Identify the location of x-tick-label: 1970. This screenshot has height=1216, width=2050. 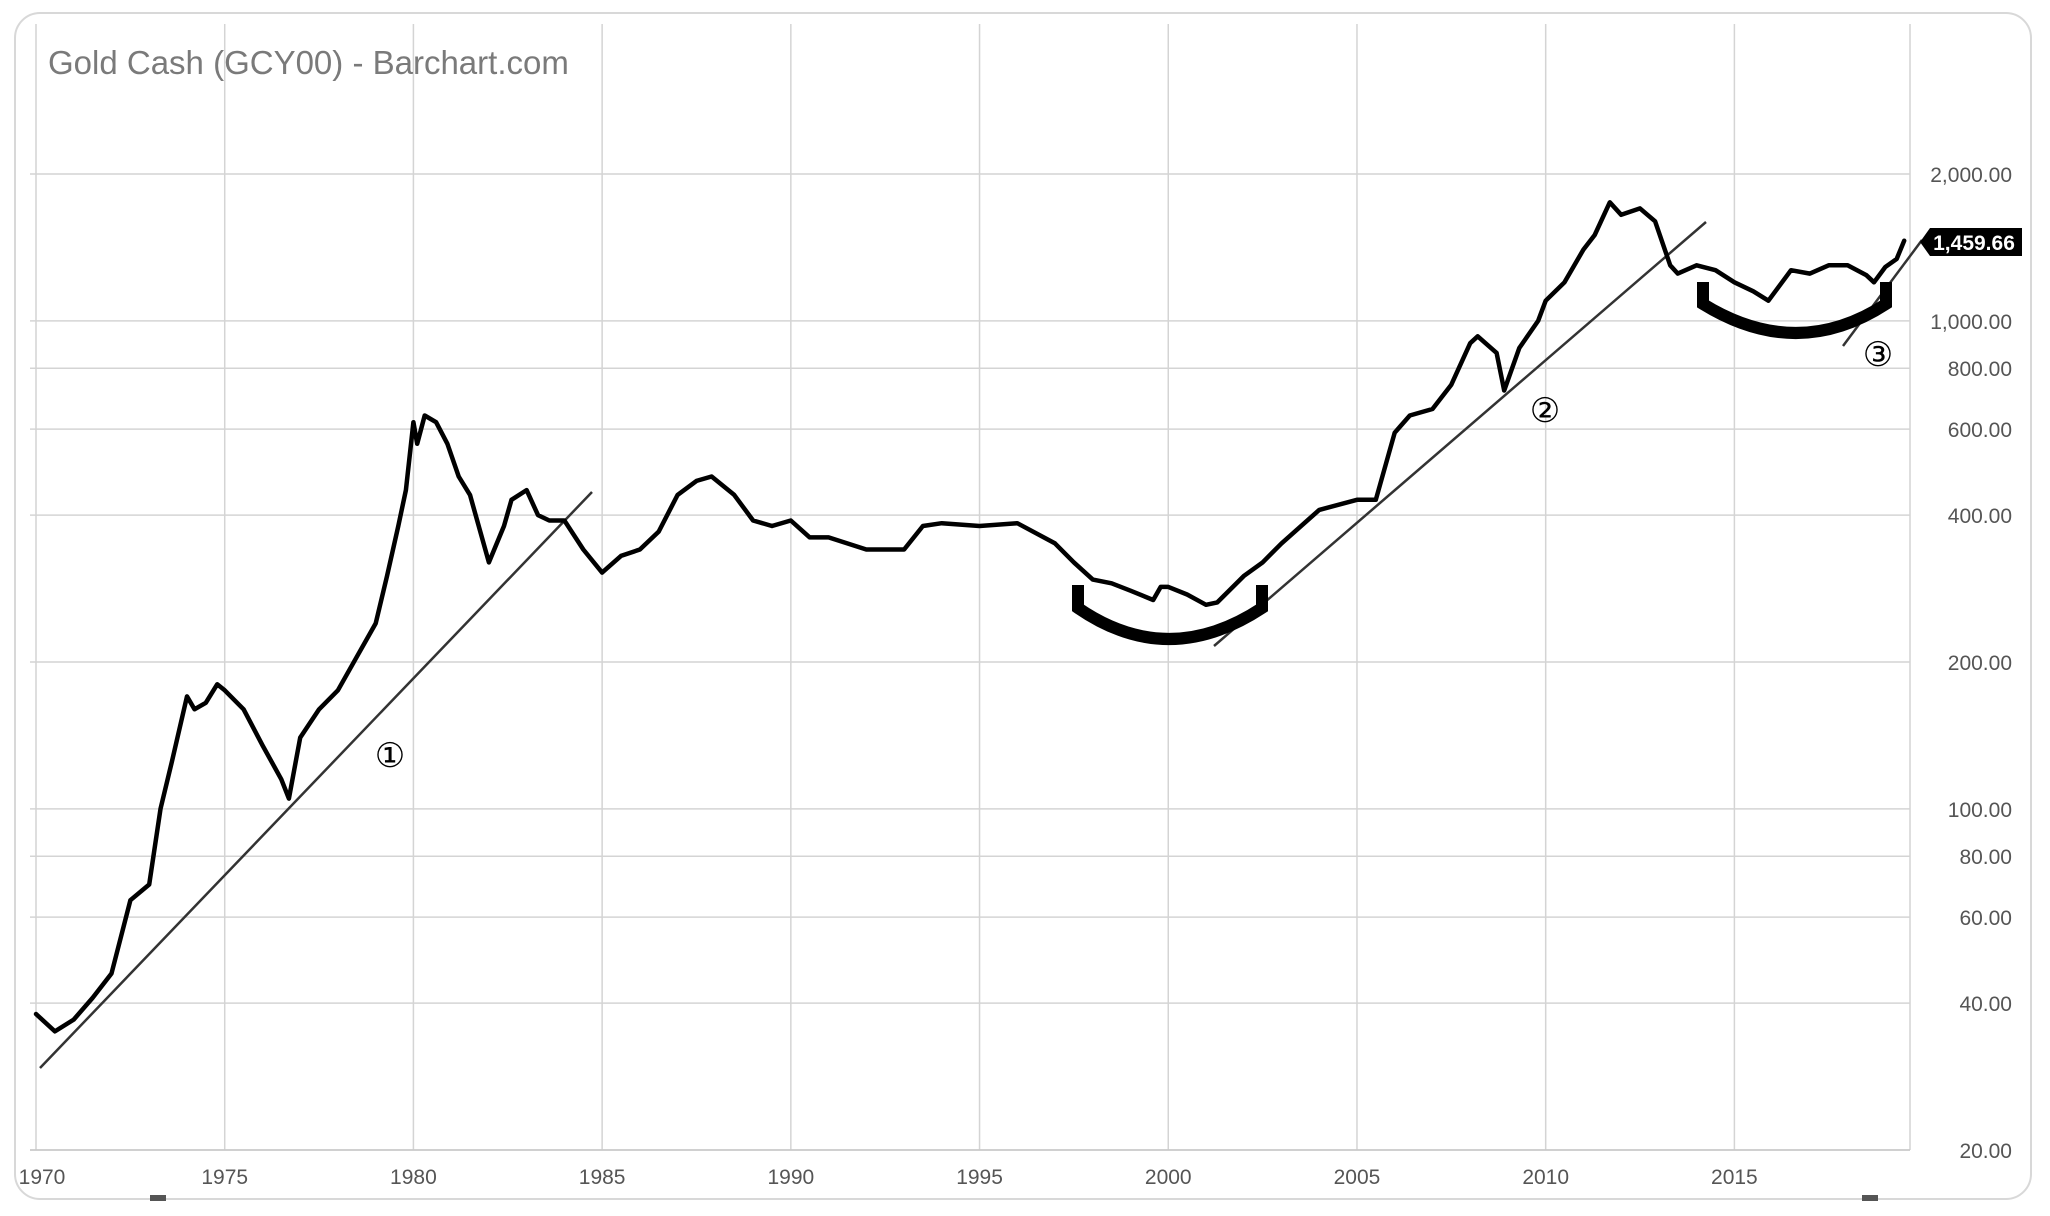
(42, 1177).